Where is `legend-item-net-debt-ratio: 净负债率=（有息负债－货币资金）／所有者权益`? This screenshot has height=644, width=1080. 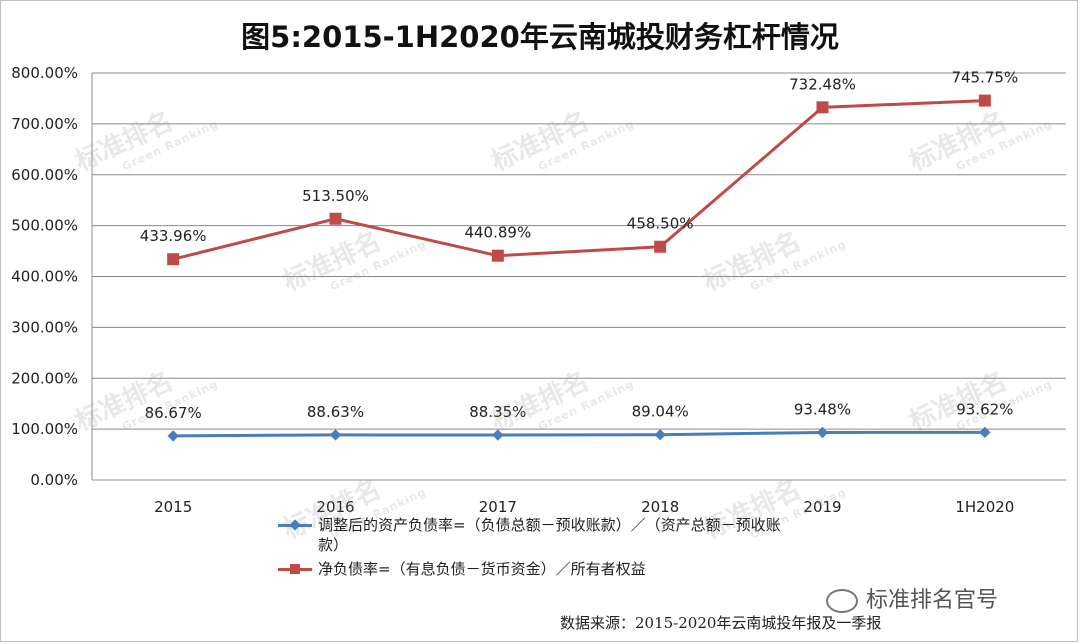
legend-item-net-debt-ratio: 净负债率=（有息负债－货币资金）／所有者权益 is located at coordinates (588, 569).